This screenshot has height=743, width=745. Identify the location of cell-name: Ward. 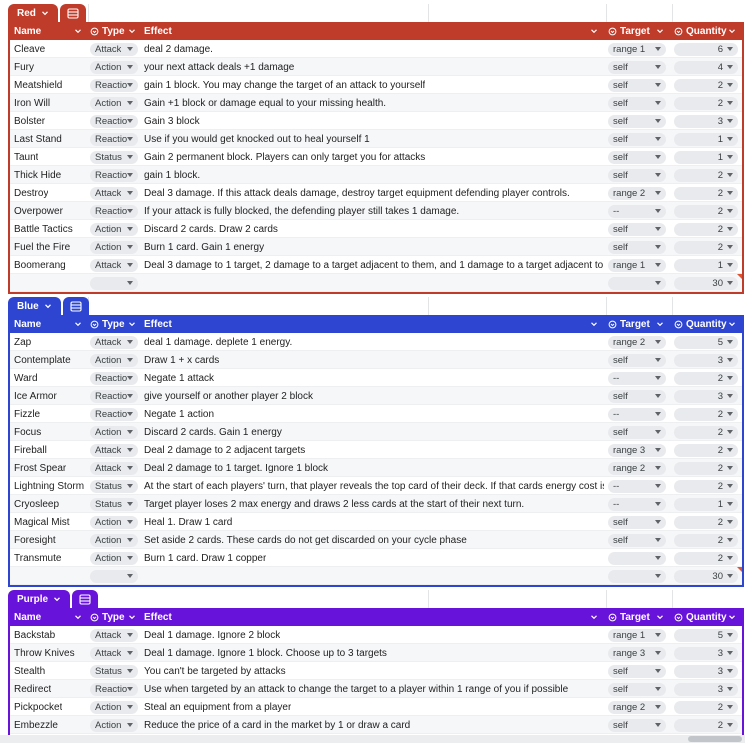
(49, 378).